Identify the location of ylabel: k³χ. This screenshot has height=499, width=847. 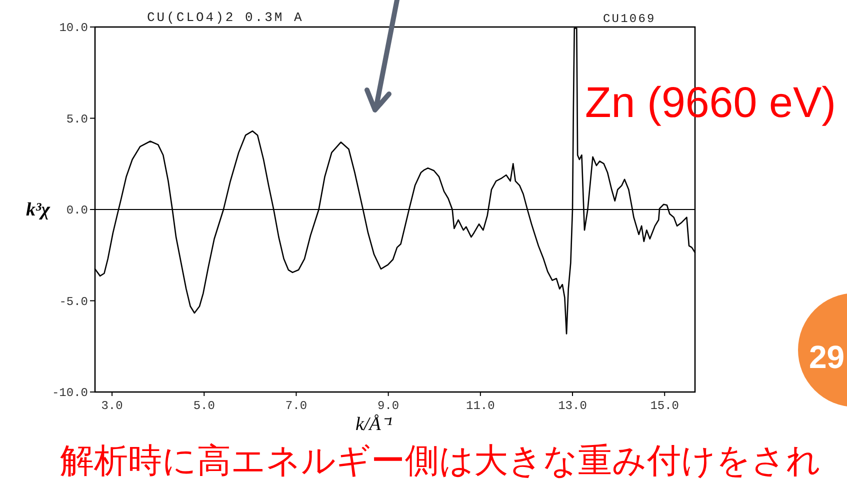
(38, 210).